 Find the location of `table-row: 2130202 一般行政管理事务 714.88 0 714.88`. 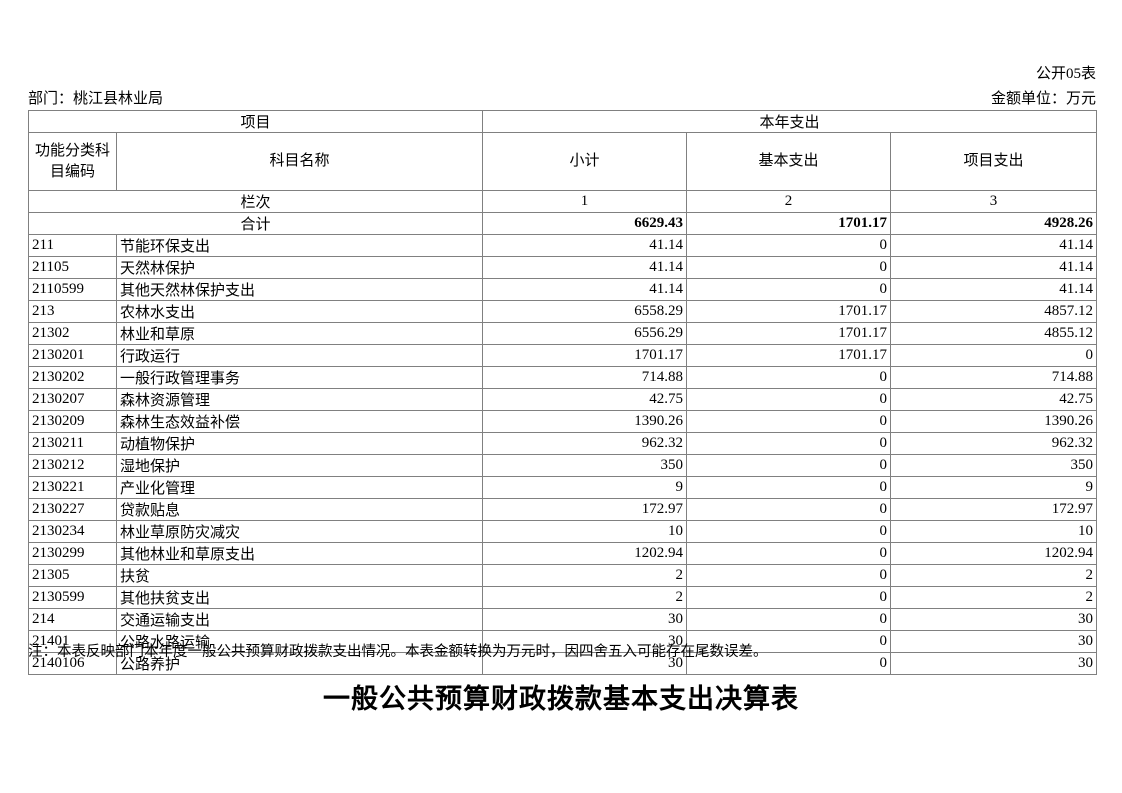

table-row: 2130202 一般行政管理事务 714.88 0 714.88 is located at coordinates (563, 377).